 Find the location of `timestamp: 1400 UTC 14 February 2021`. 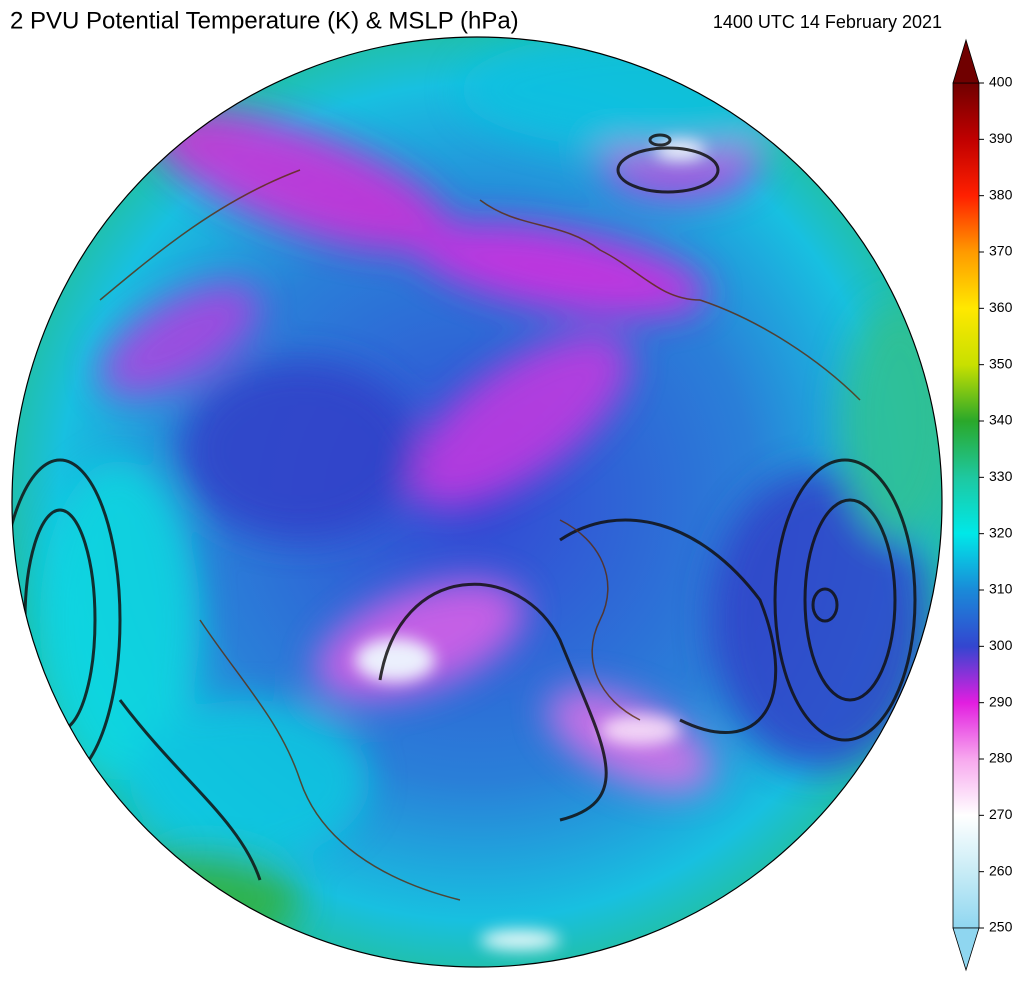

timestamp: 1400 UTC 14 February 2021 is located at coordinates (827, 22).